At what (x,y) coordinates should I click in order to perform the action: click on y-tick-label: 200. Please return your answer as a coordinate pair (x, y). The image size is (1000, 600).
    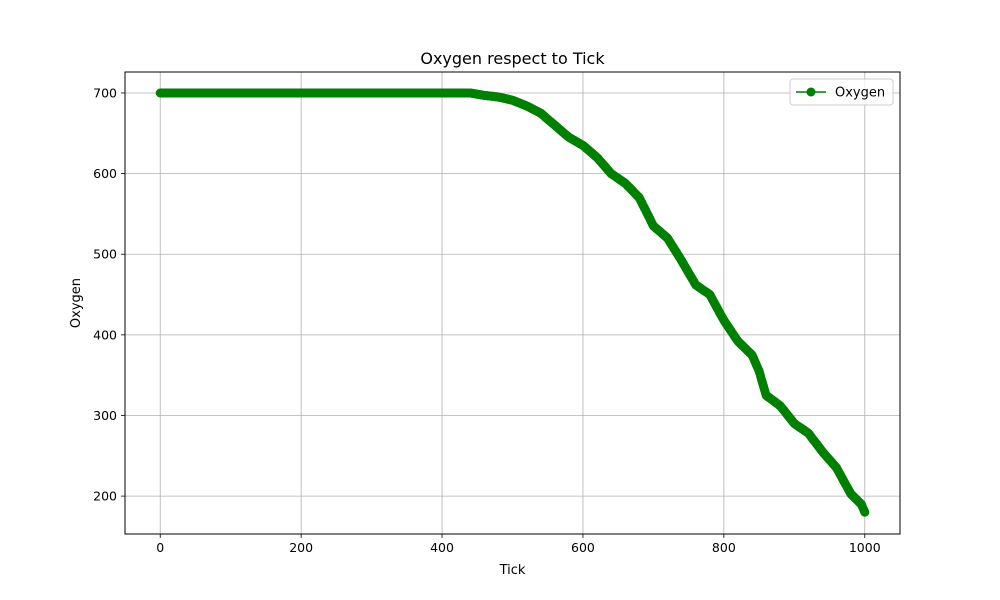
    Looking at the image, I should click on (105, 496).